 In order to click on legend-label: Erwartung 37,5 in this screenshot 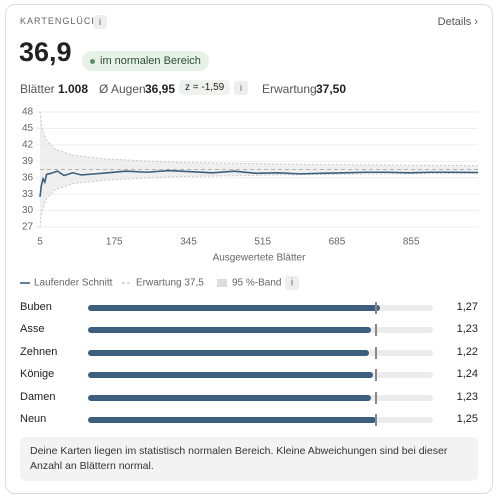, I will do `click(170, 283)`.